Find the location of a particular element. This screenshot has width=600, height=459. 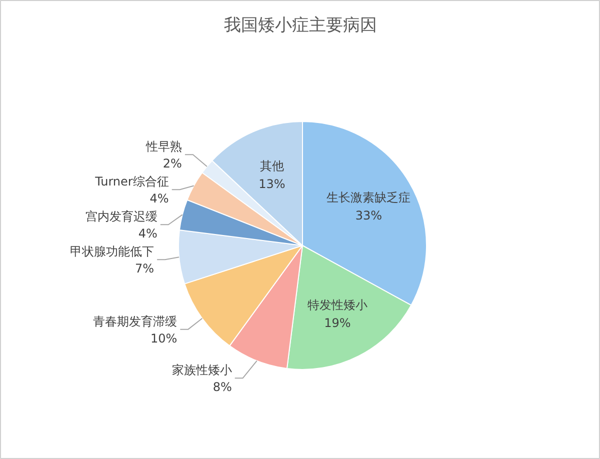

data-label: 33% is located at coordinates (368, 215).